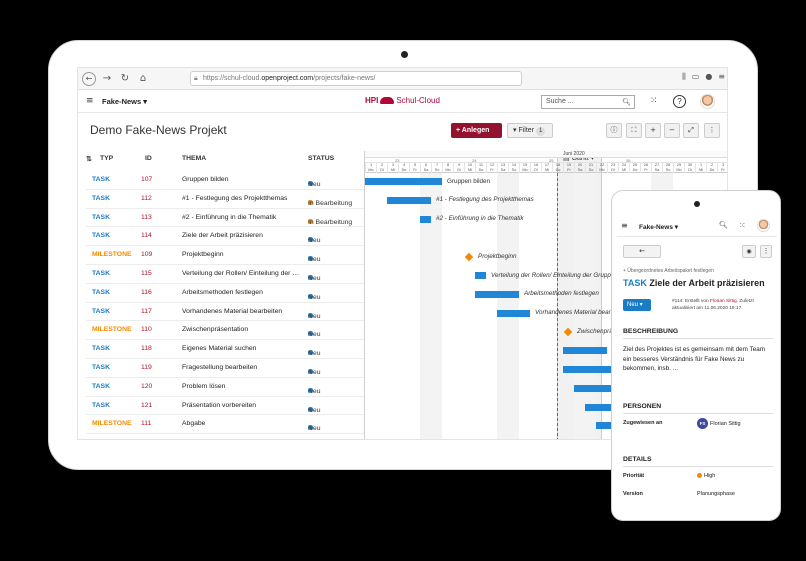 This screenshot has height=561, width=806. I want to click on cell-id: 109, so click(147, 255).